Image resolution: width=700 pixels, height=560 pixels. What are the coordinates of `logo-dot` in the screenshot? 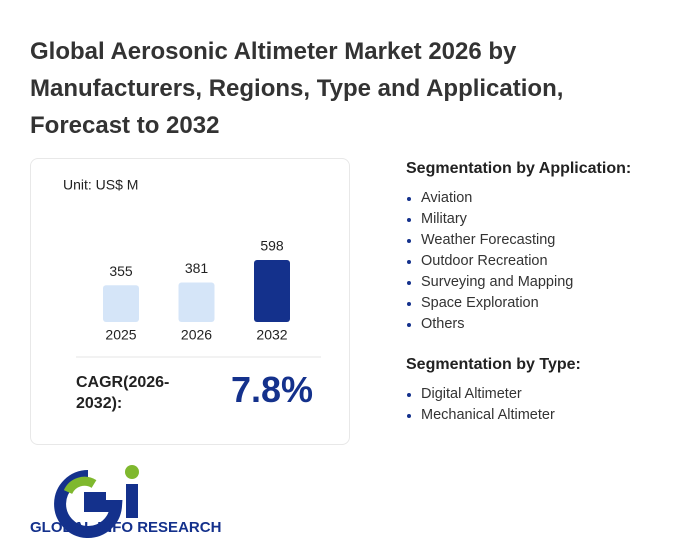 It's located at (132, 472).